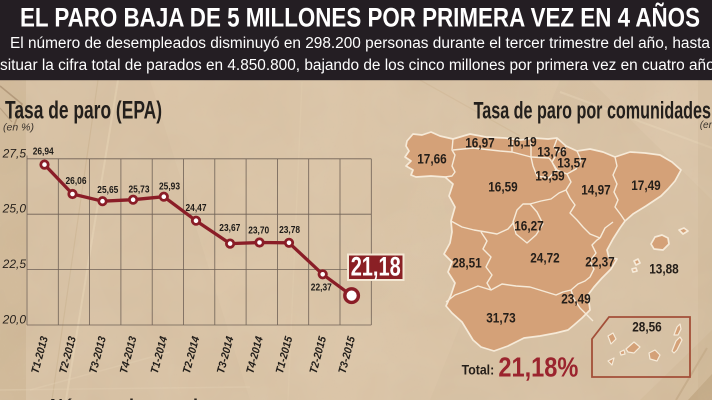 The width and height of the screenshot is (712, 400). Describe the element at coordinates (432, 159) in the screenshot. I see `svg-text: 17,66` at that location.